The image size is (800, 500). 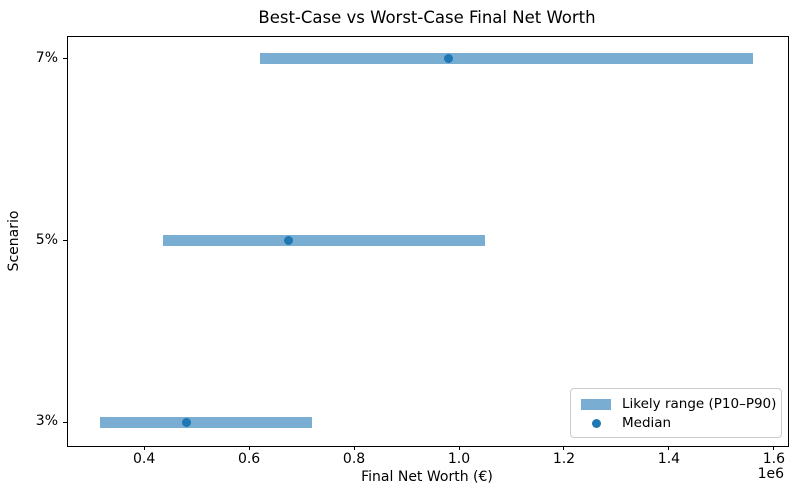 I want to click on chart-title: Best-Case vs Worst-Case Final Net Worth, so click(x=427, y=17).